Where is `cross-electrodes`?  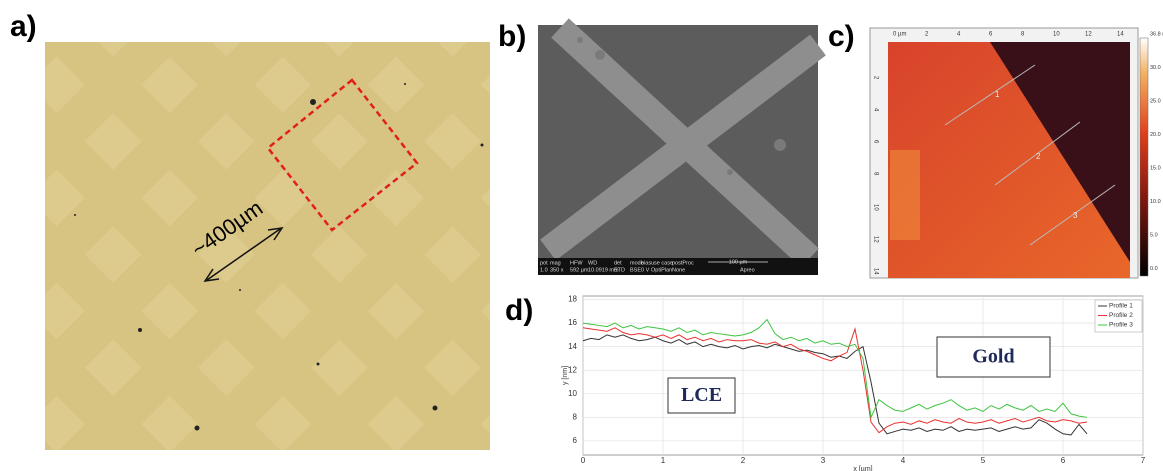
cross-electrodes is located at coordinates (683, 143).